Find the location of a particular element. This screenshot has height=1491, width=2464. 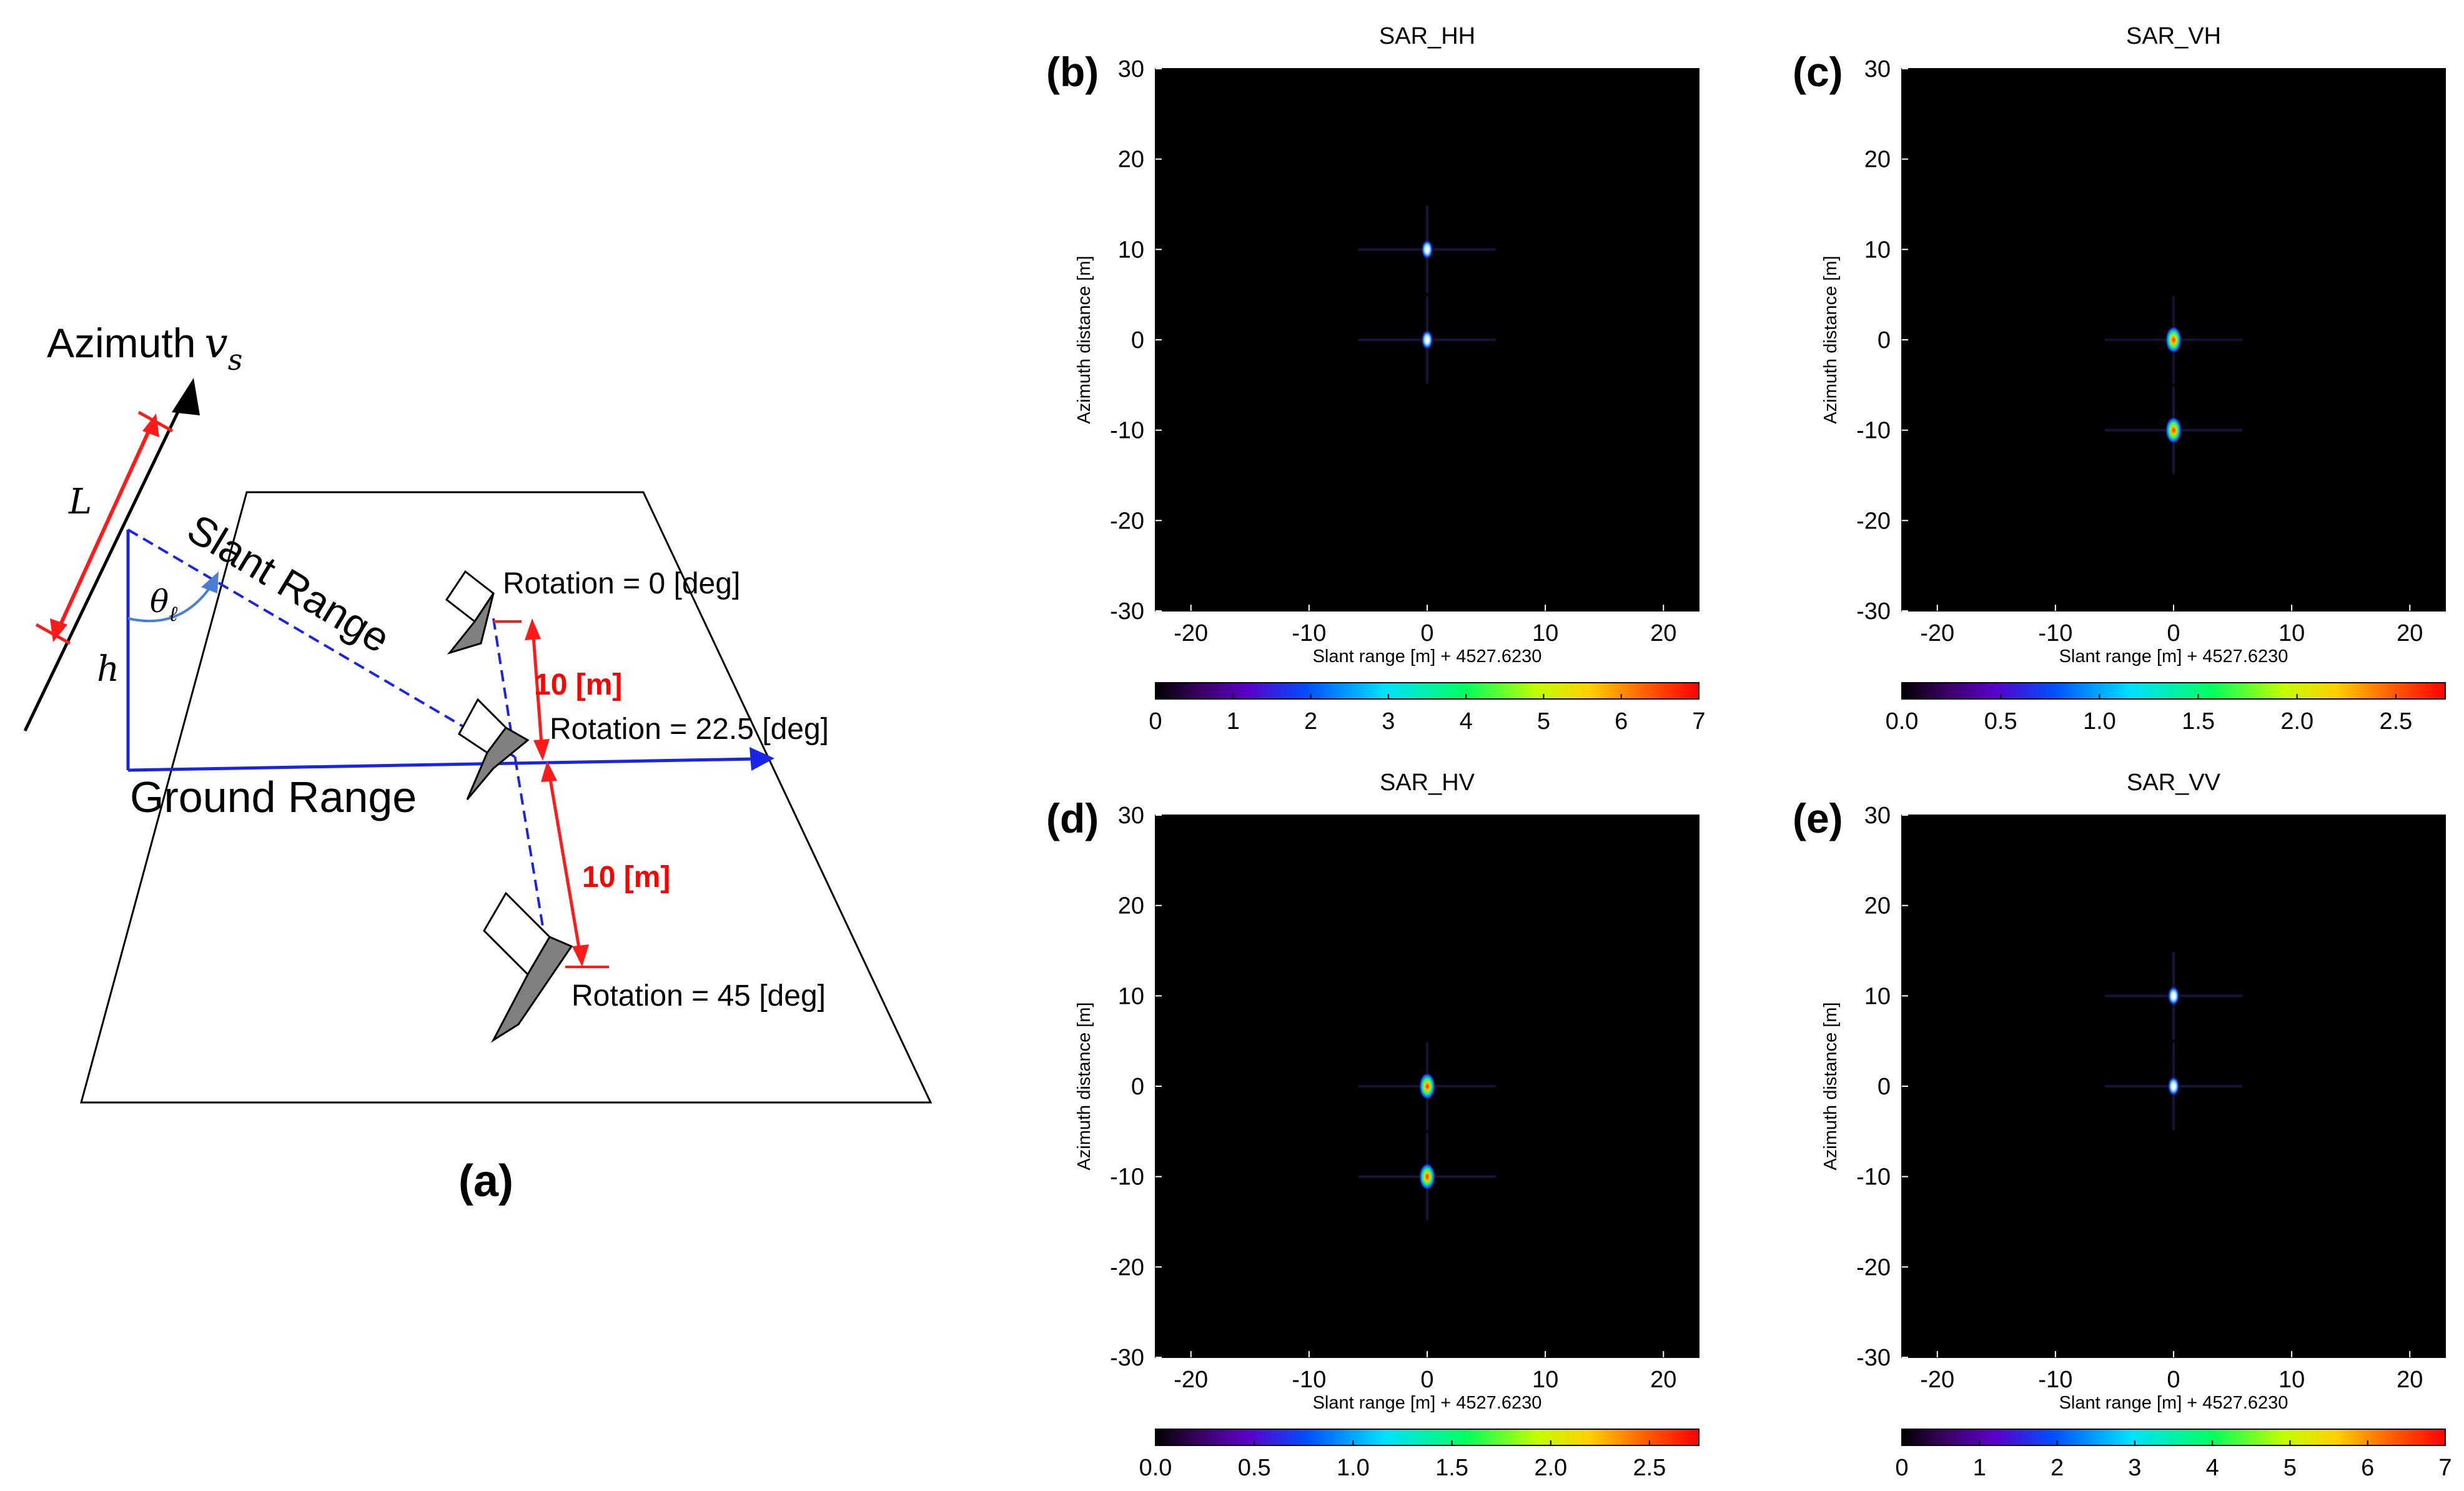

colorbar-tick-label: 0.0 is located at coordinates (1155, 1468).